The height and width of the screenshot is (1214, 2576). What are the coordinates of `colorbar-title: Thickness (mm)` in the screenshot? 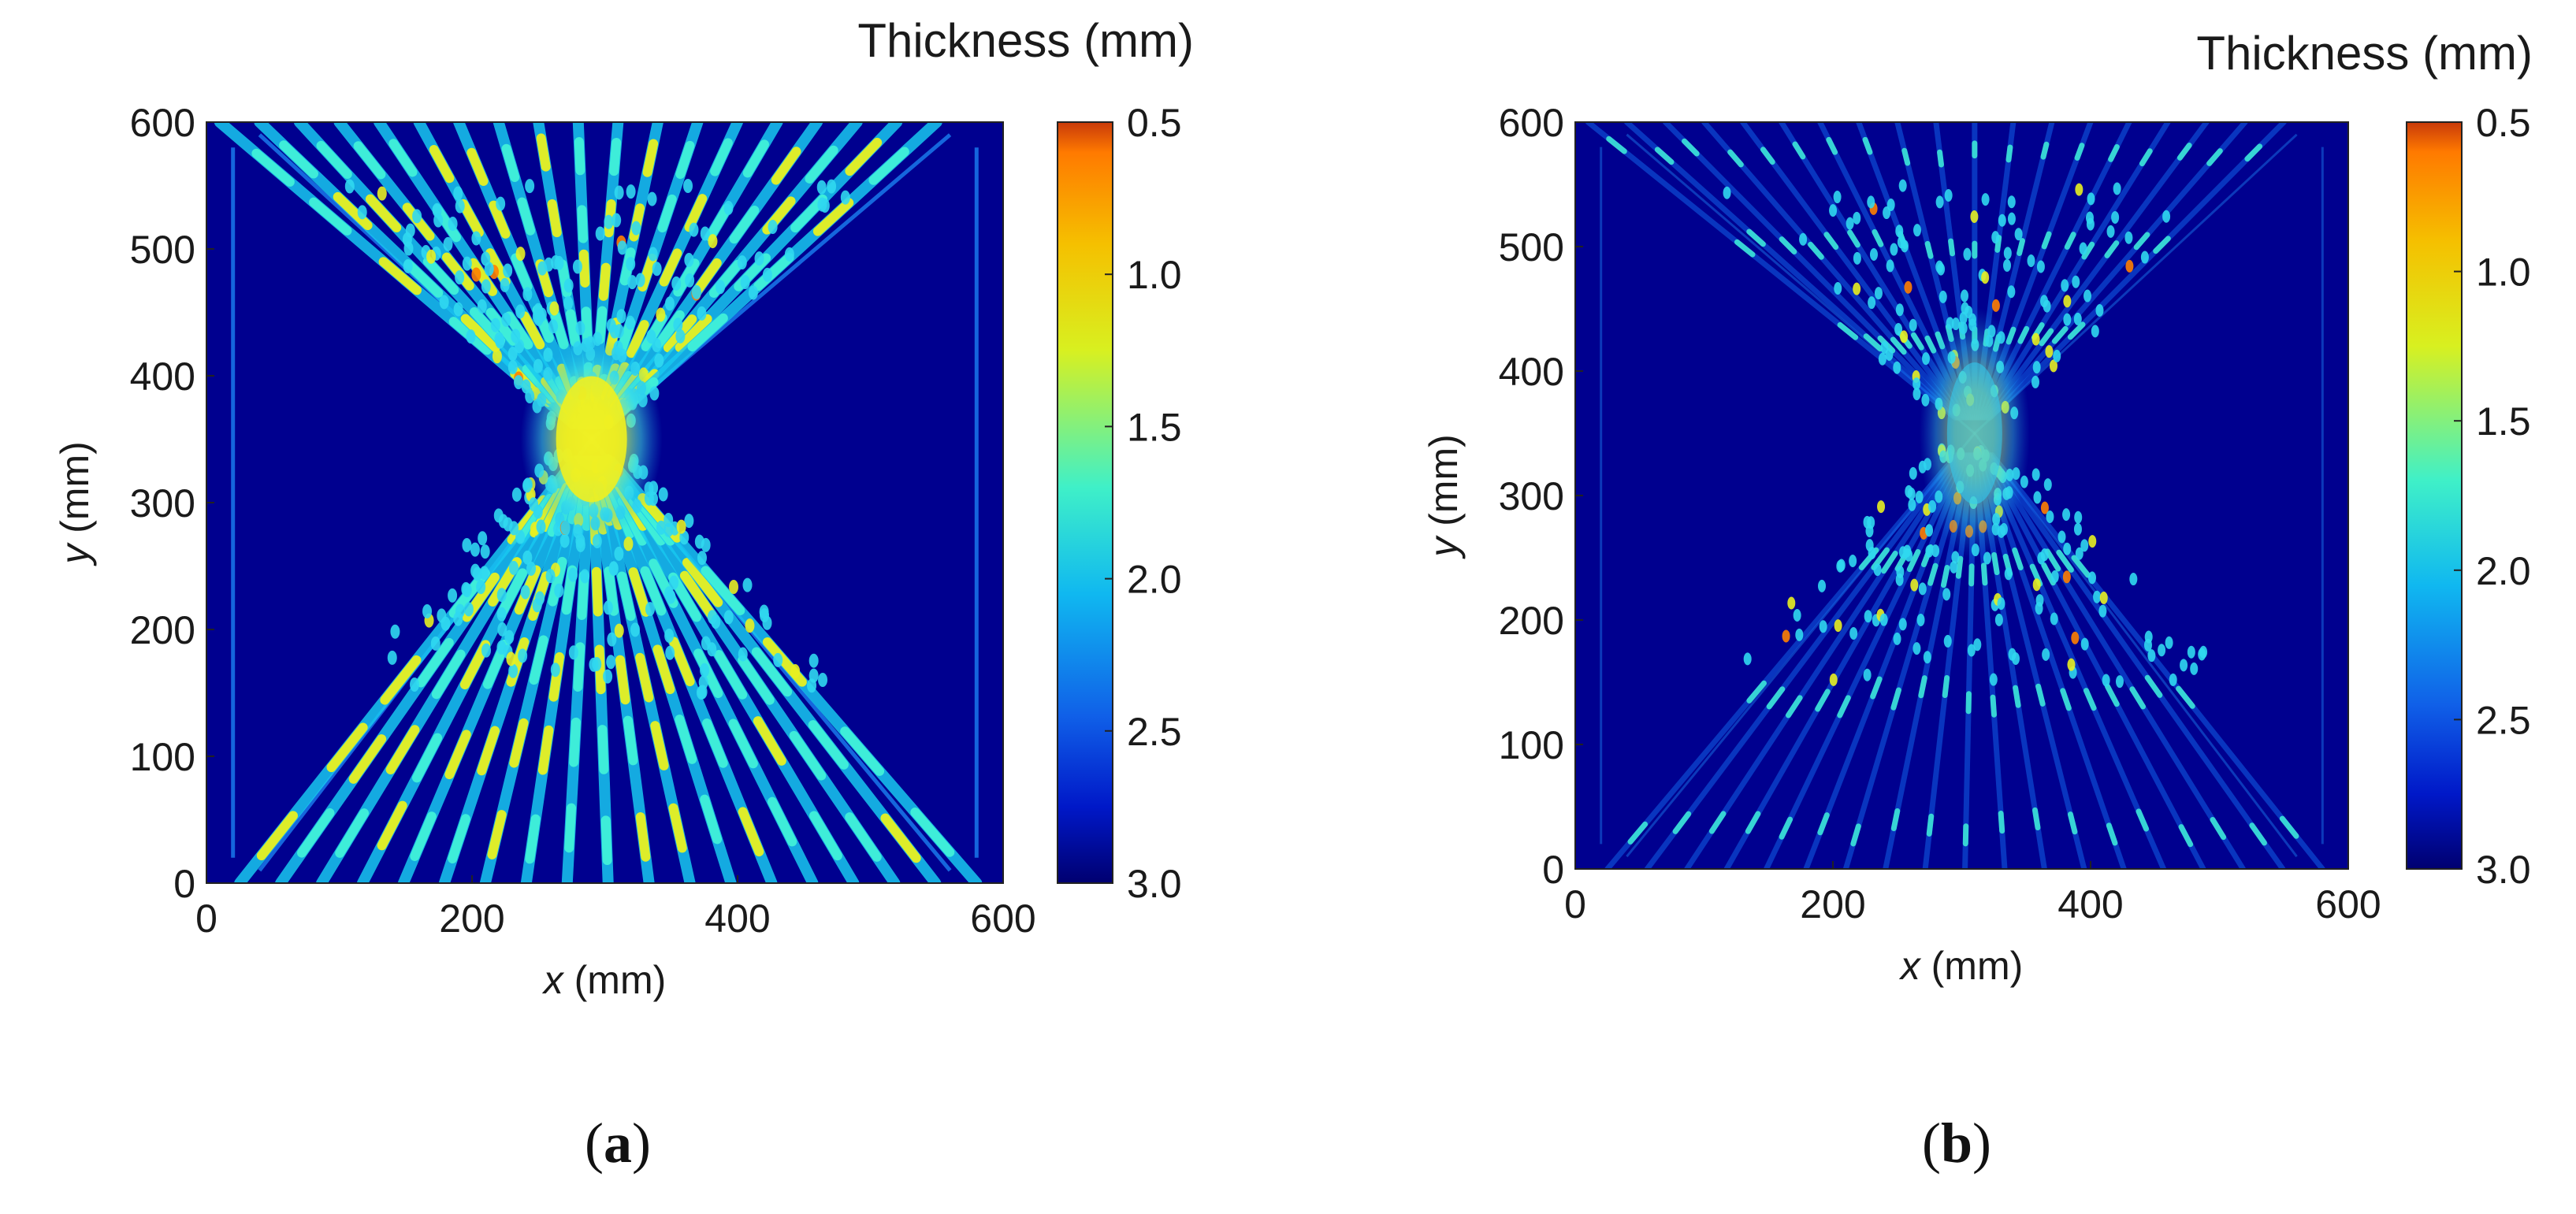 It's located at (2364, 53).